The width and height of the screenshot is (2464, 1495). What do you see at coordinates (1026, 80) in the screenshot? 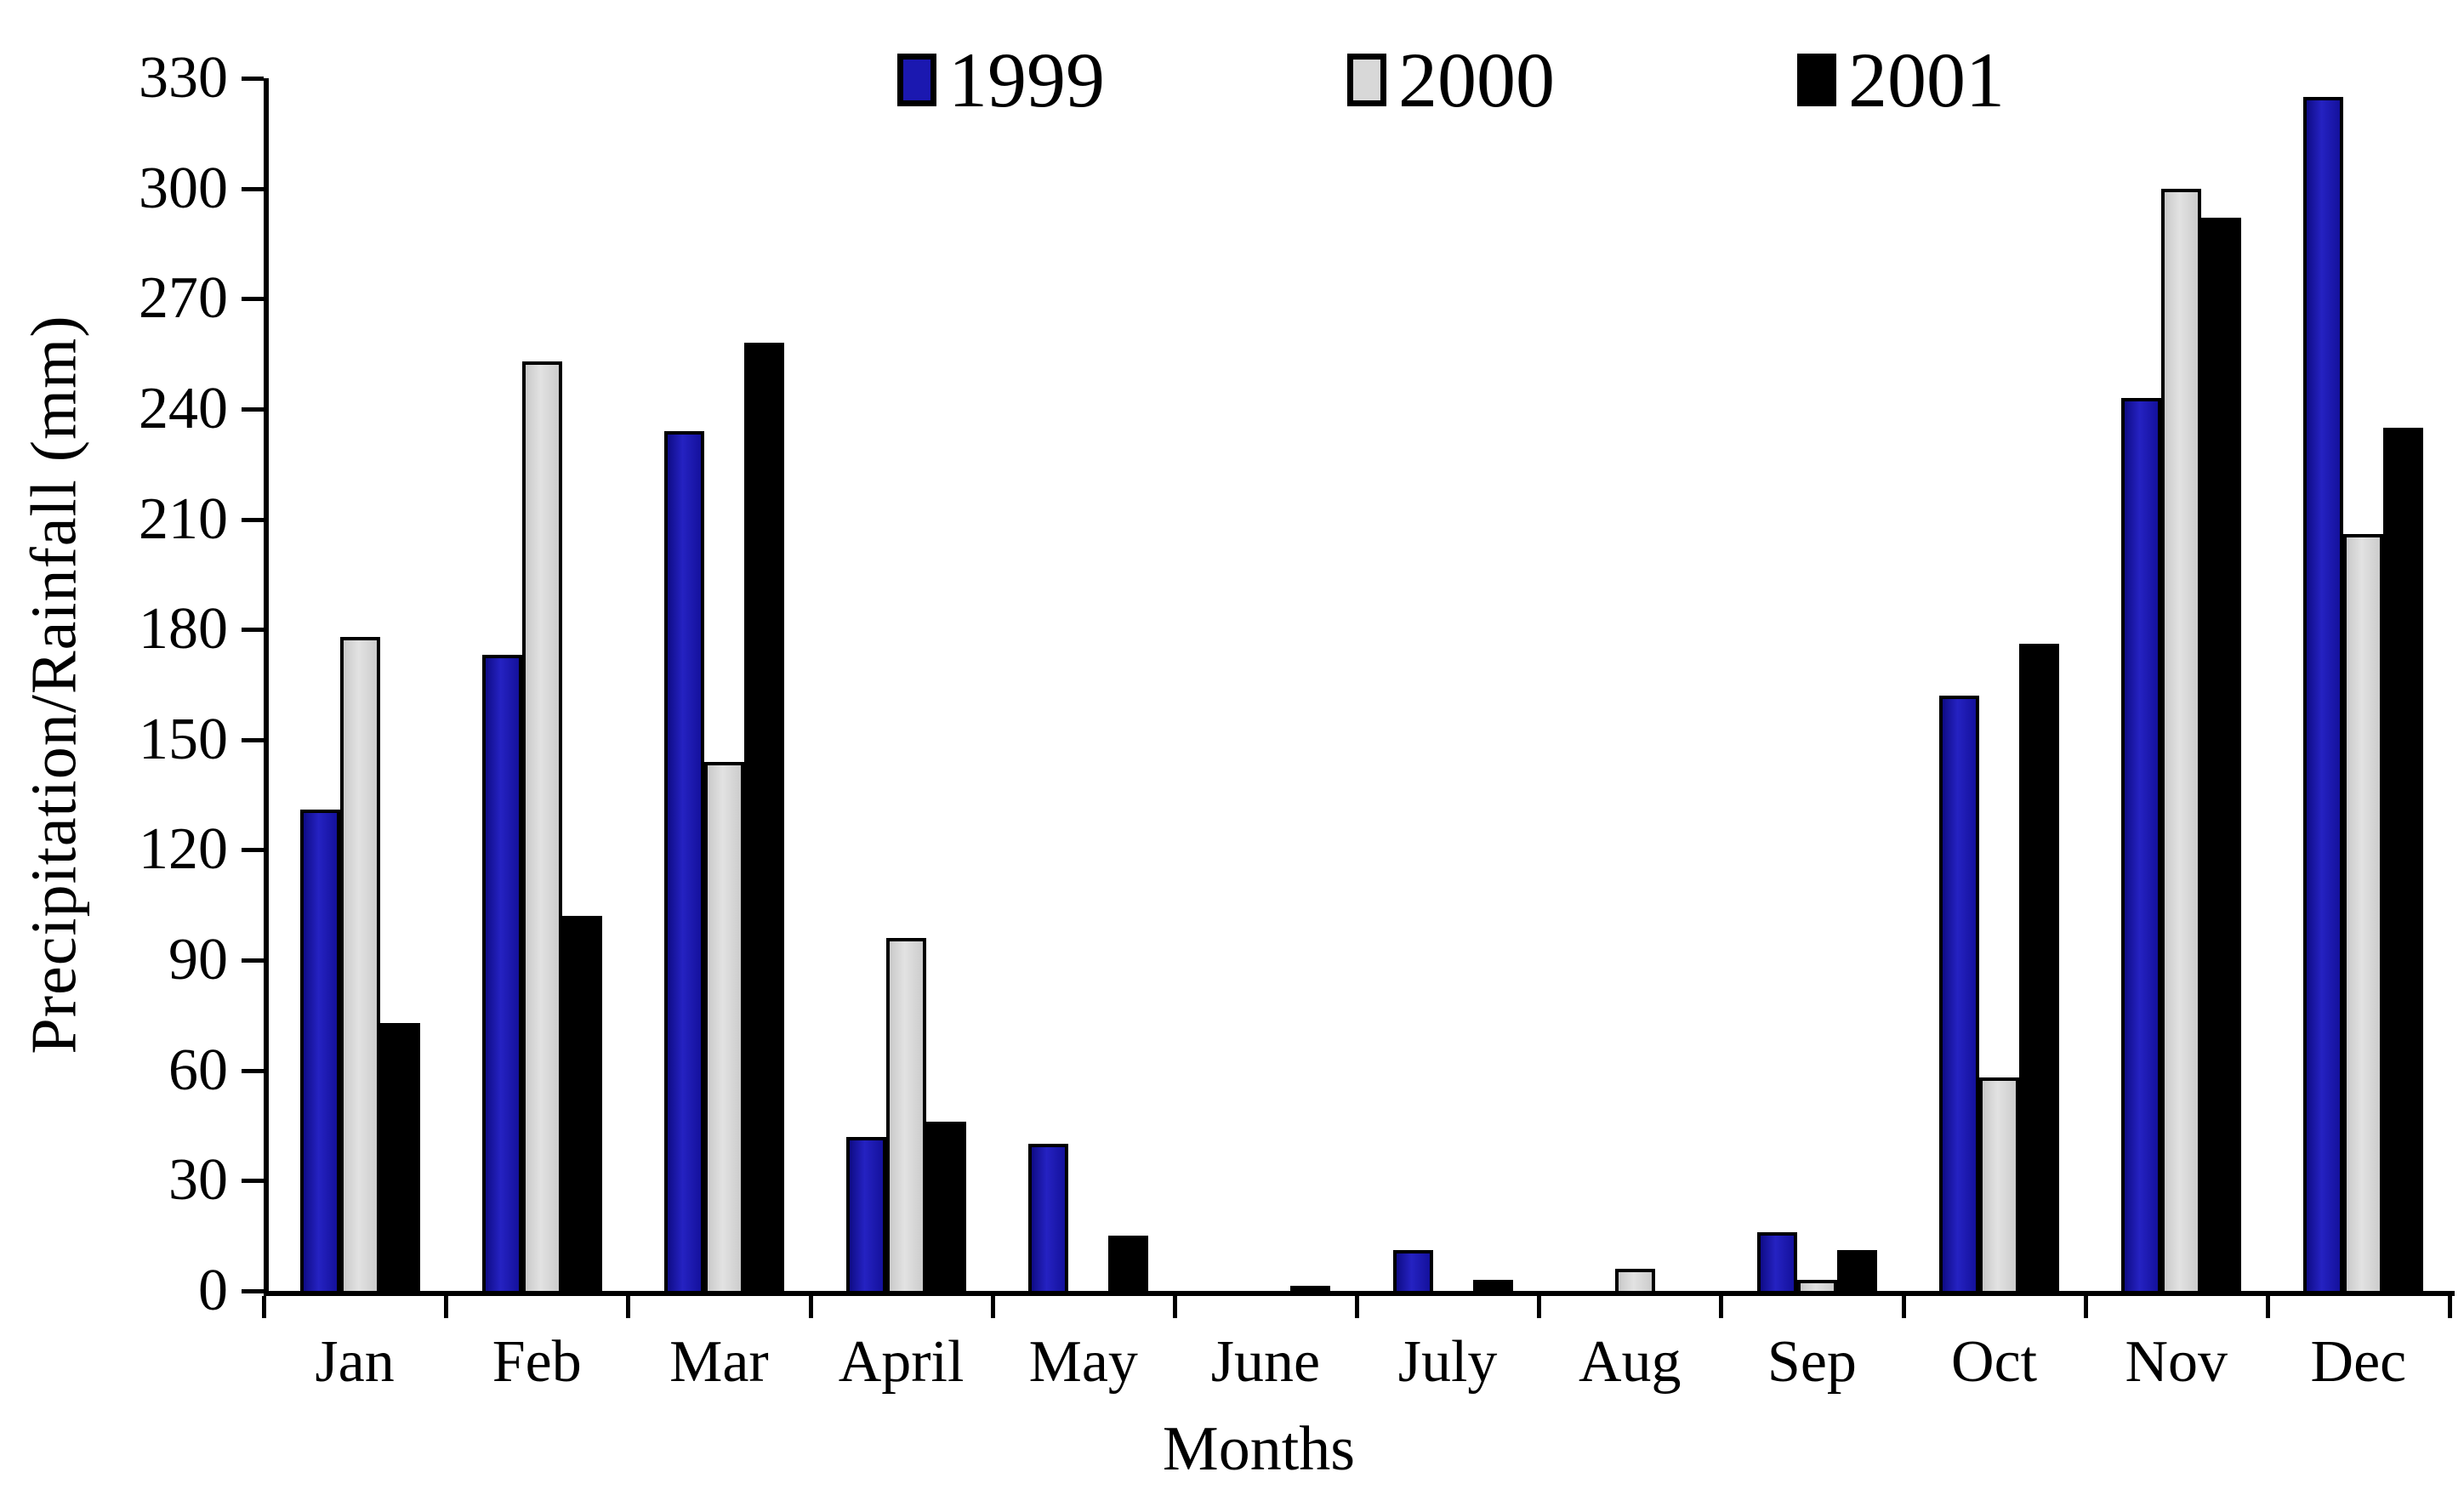
I see `legend-label-1999: 1999` at bounding box center [1026, 80].